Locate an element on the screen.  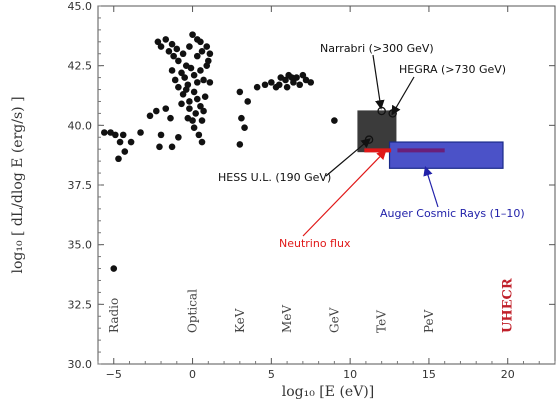
y-tick-label: 42.5 is located at coordinates (80, 66).